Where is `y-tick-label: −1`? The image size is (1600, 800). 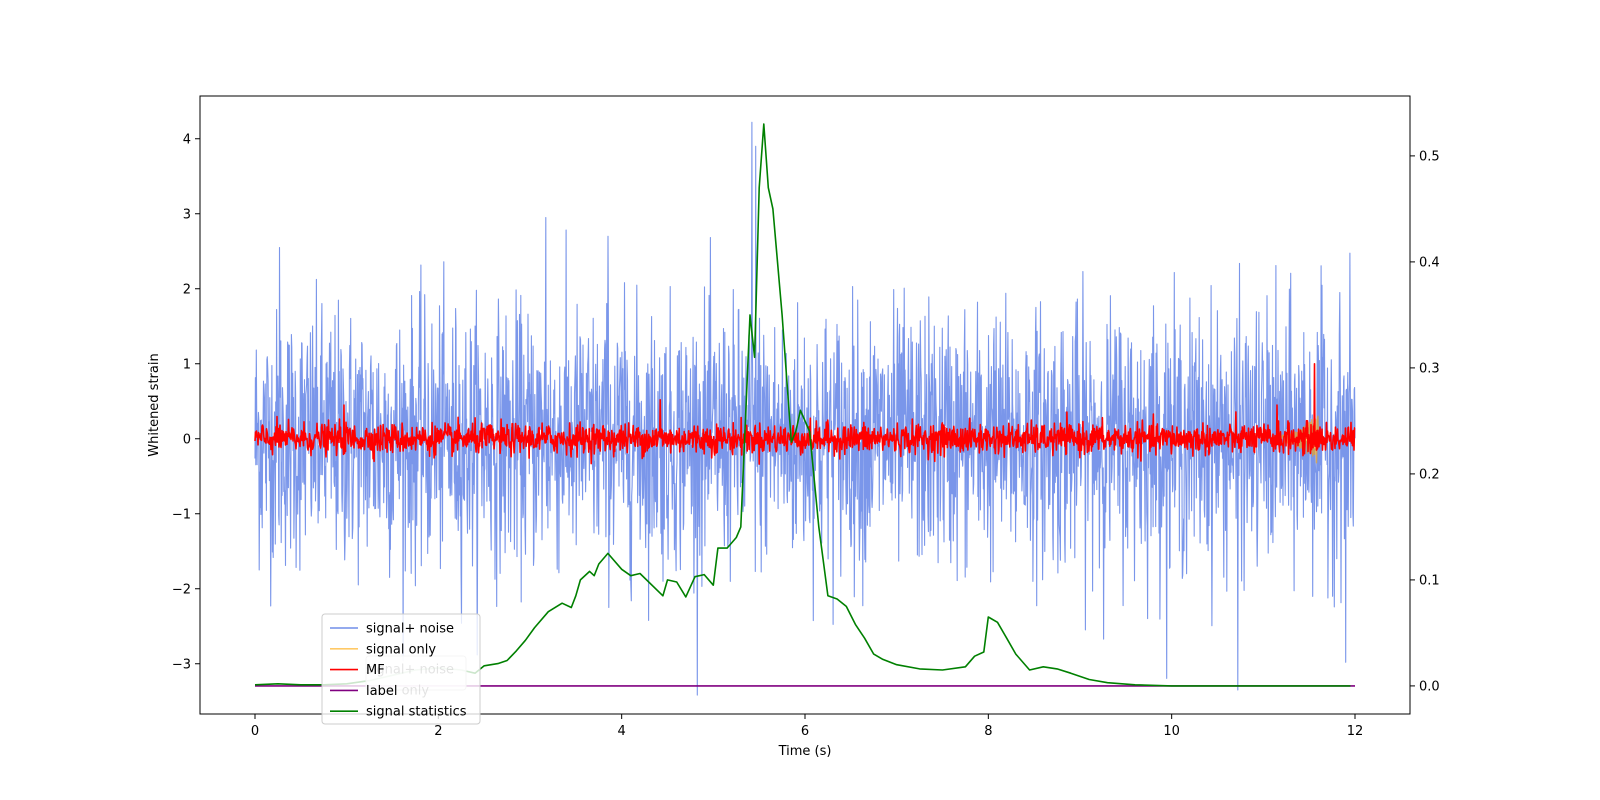
y-tick-label: −1 is located at coordinates (181, 514).